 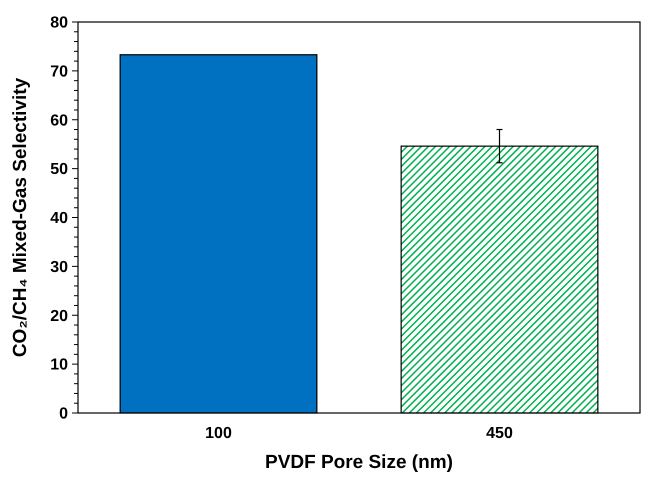 What do you see at coordinates (499, 433) in the screenshot?
I see `x-tick-label: 450` at bounding box center [499, 433].